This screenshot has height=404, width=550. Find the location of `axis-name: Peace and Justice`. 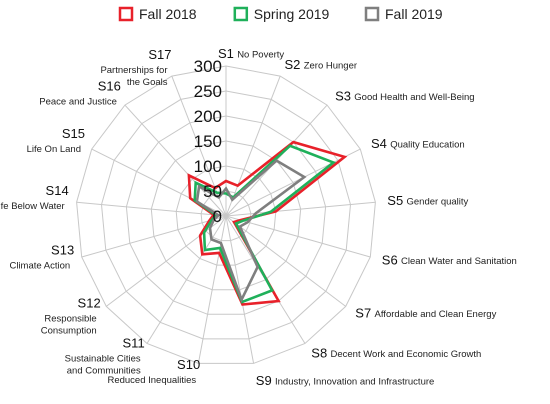

axis-name: Peace and Justice is located at coordinates (78, 101).